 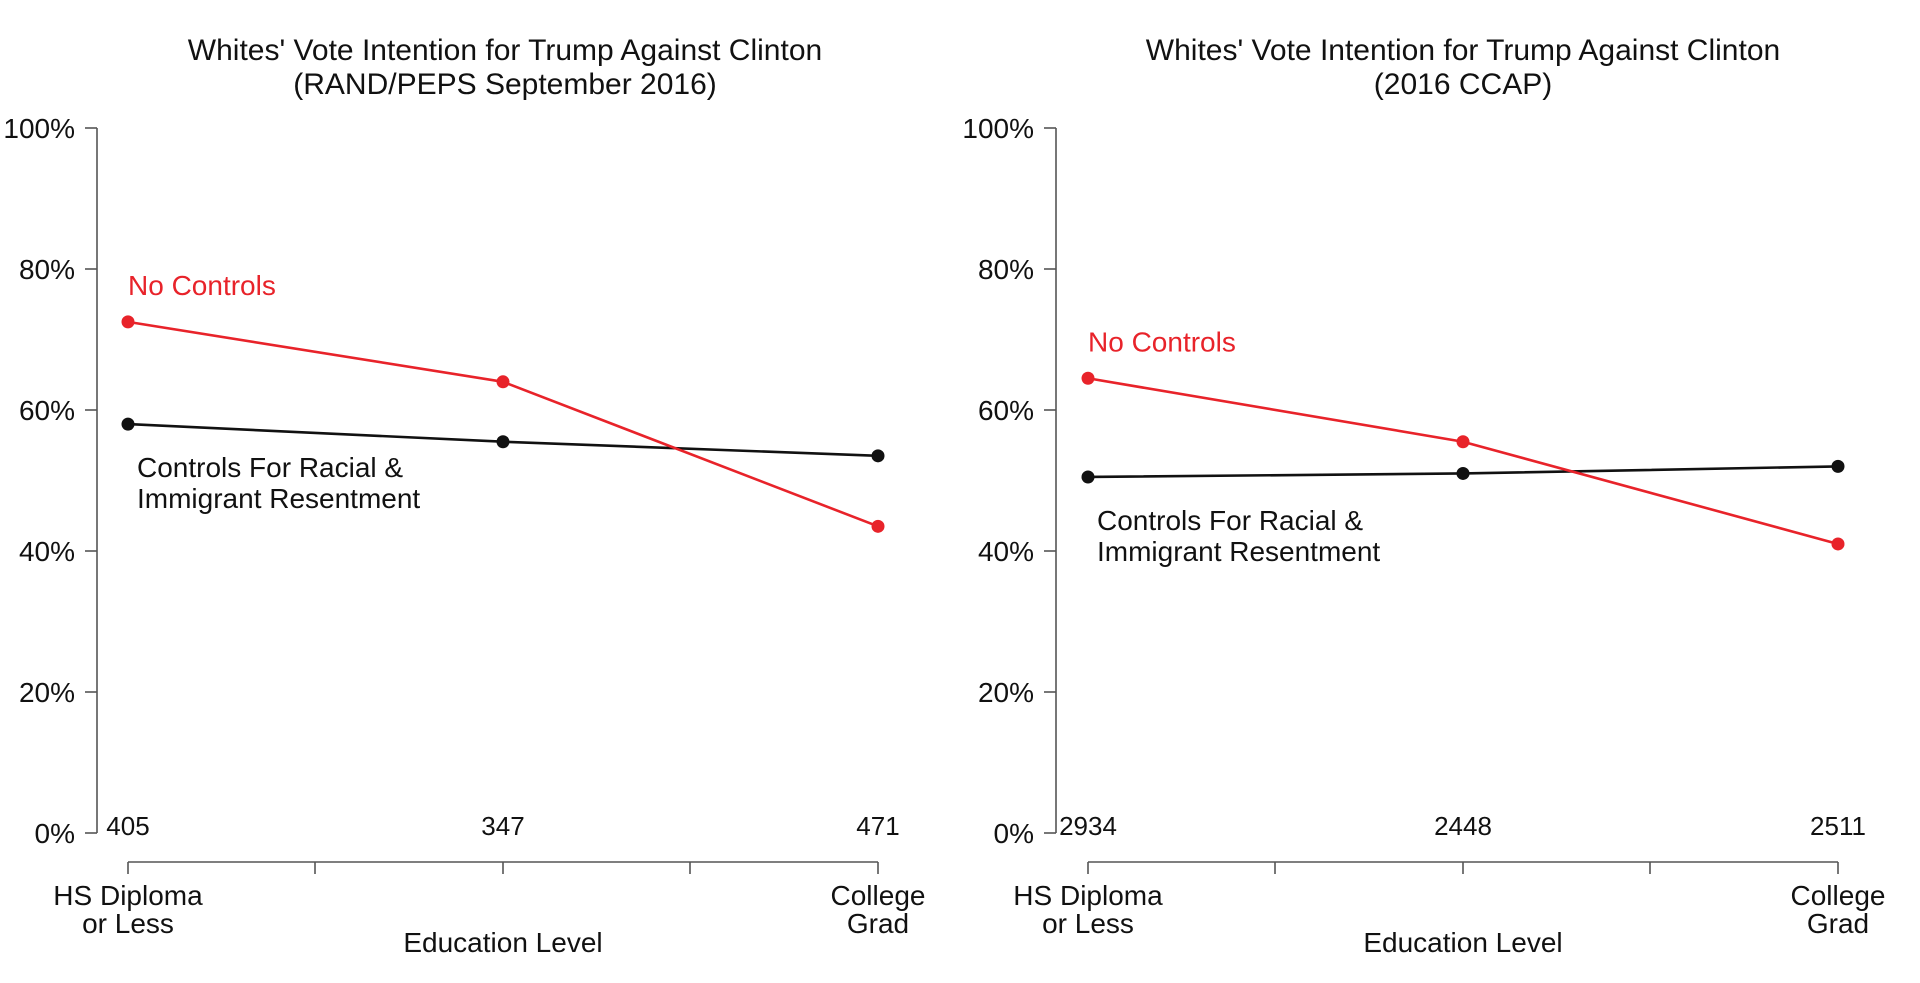 What do you see at coordinates (1463, 84) in the screenshot?
I see `chart-subtitle: (2016 CCAP)` at bounding box center [1463, 84].